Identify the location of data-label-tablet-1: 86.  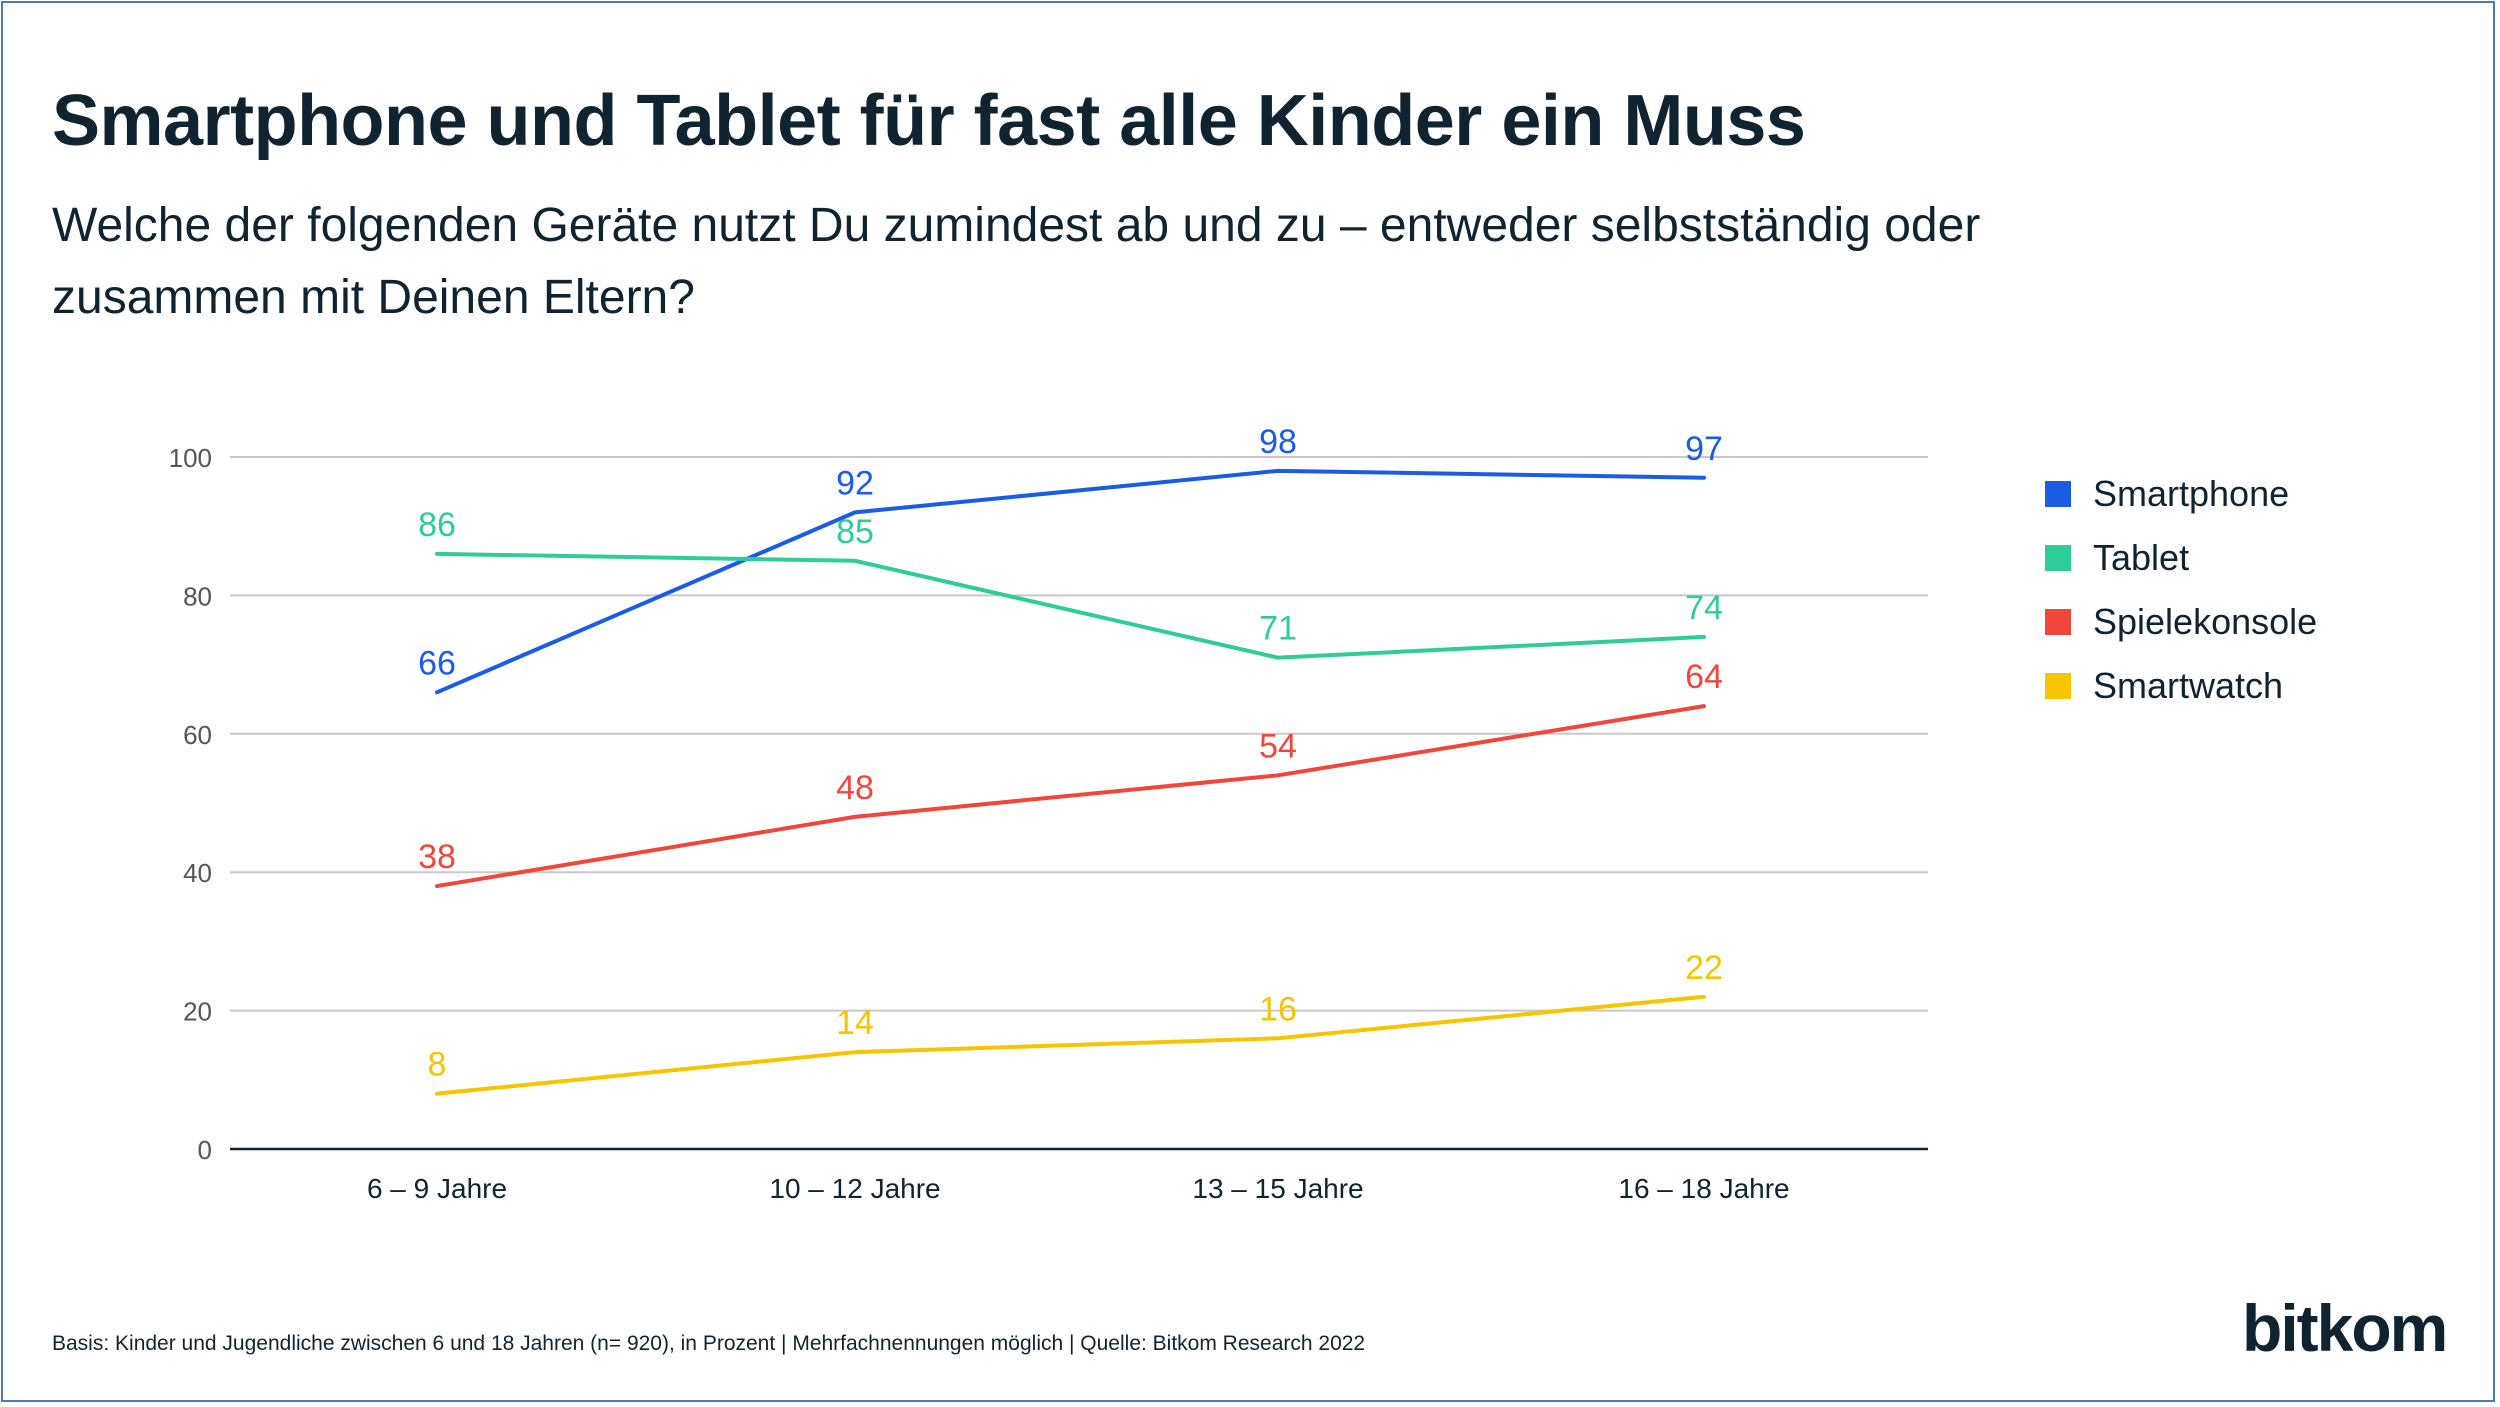
(437, 525).